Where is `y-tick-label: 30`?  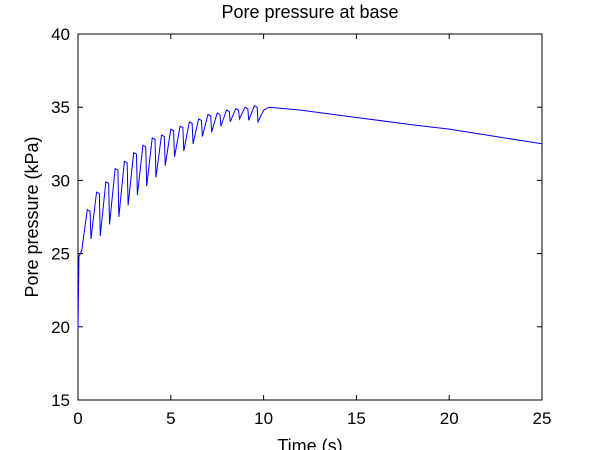
y-tick-label: 30 is located at coordinates (60, 180).